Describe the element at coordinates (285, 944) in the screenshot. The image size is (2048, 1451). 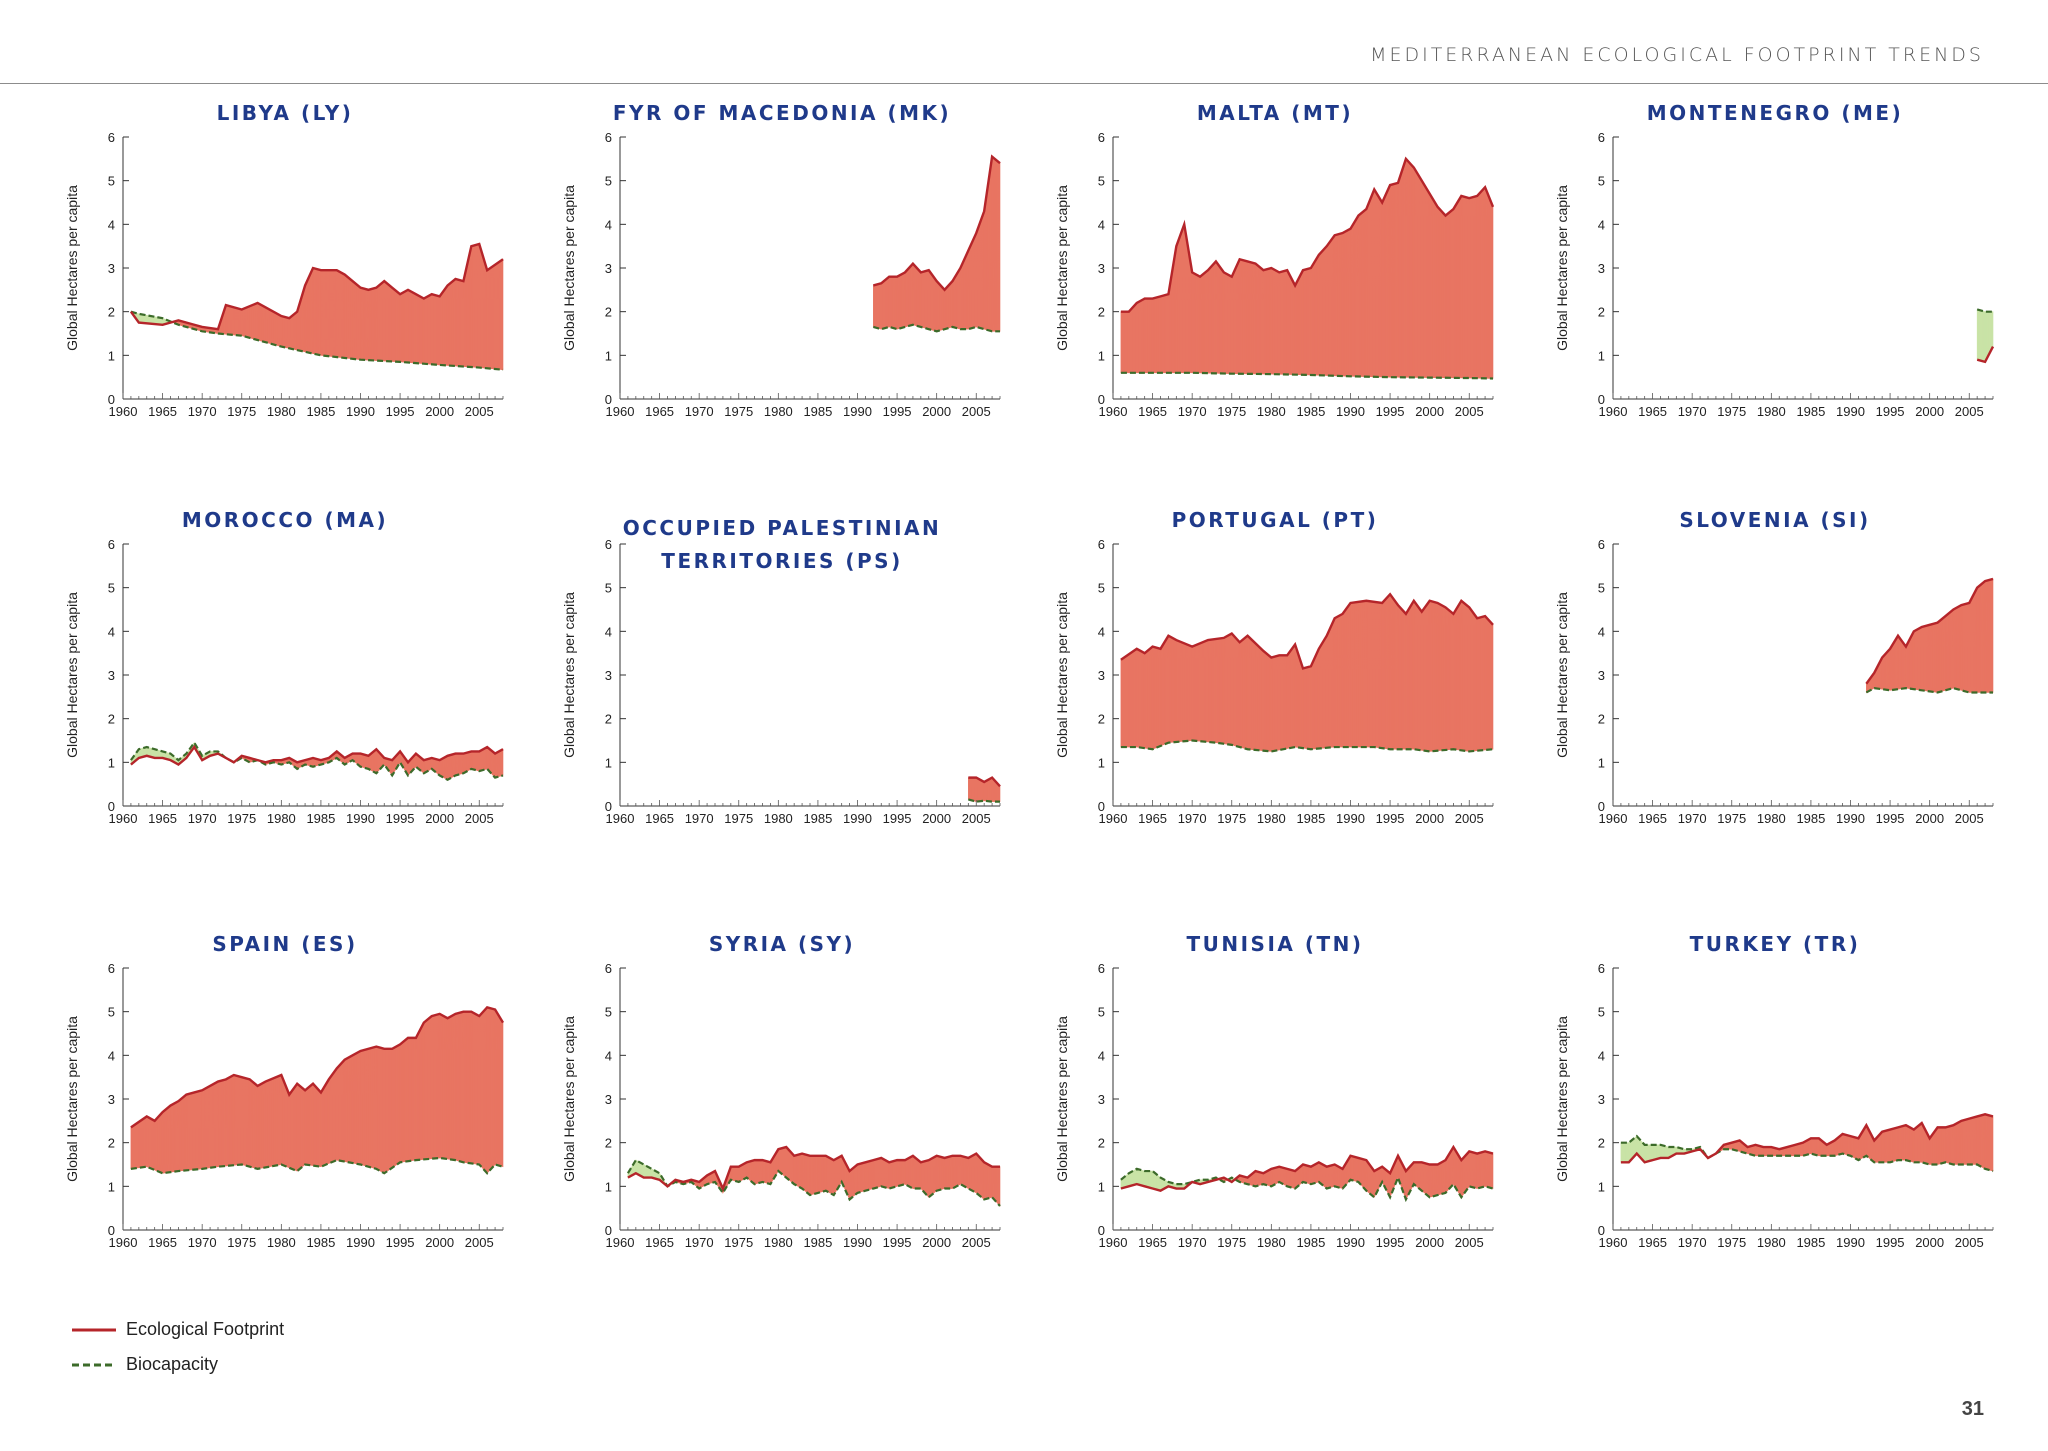
I see `chart-title: SPAIN (ES)` at that location.